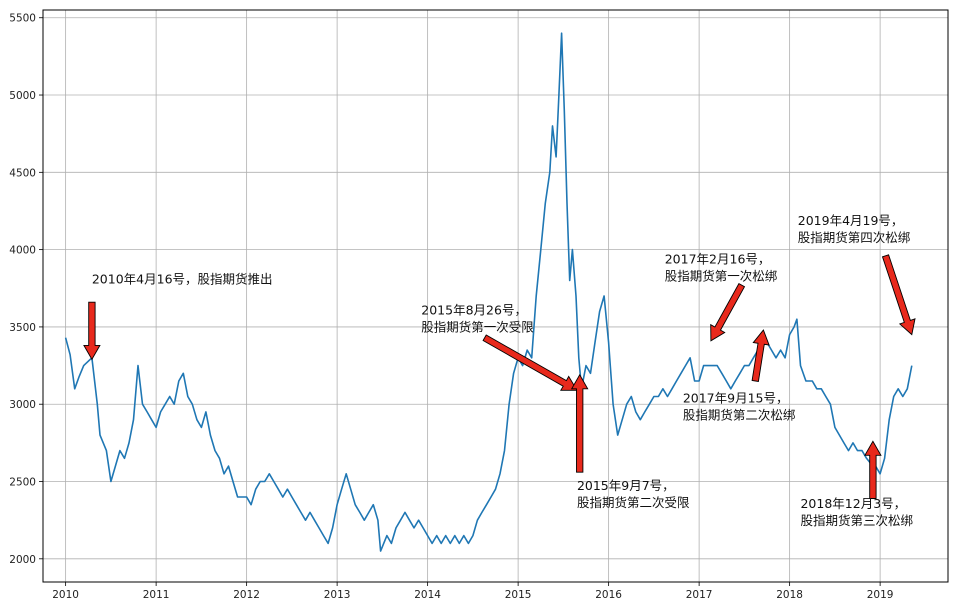 The image size is (961, 609). I want to click on x-tick-label: 2019, so click(880, 595).